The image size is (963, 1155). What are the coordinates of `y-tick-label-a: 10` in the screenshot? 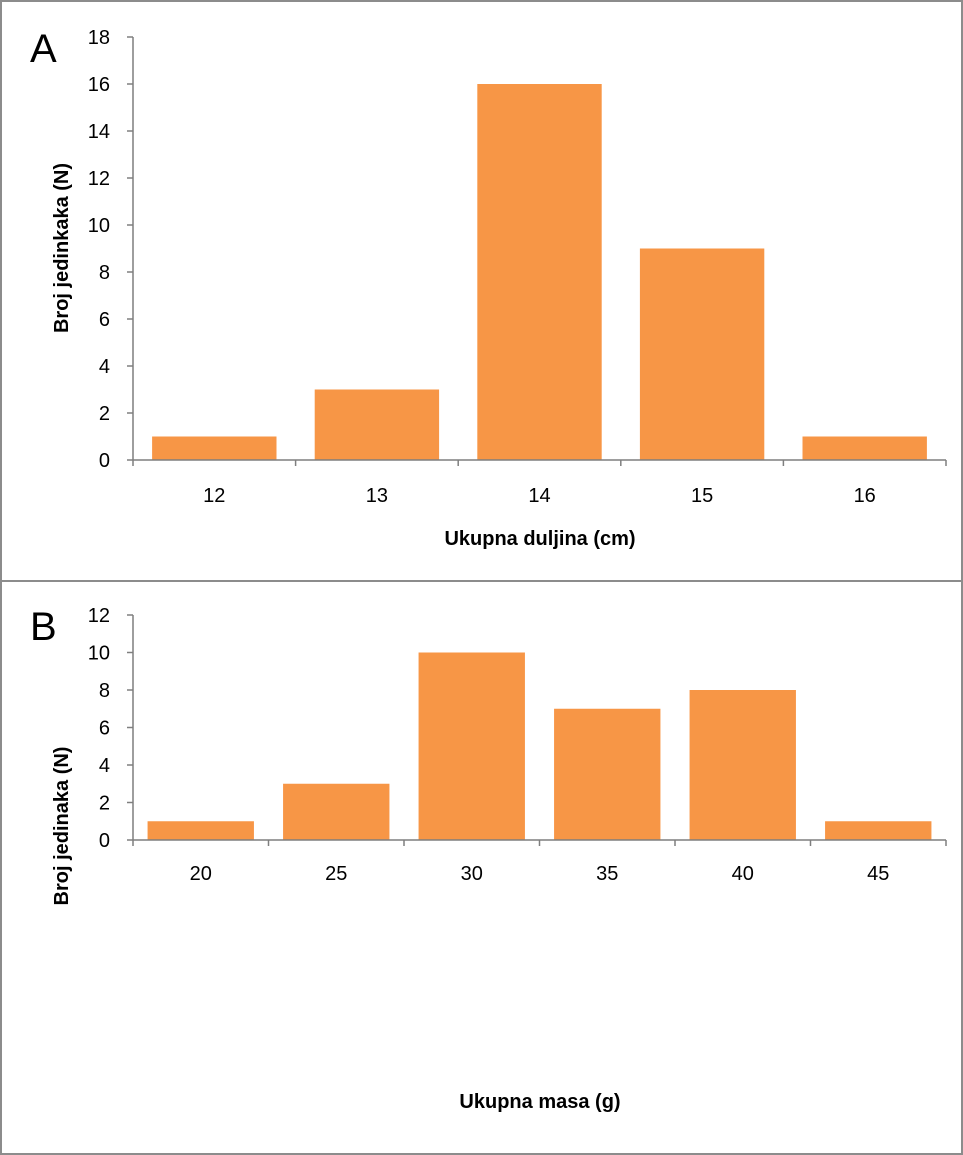 It's located at (99, 226).